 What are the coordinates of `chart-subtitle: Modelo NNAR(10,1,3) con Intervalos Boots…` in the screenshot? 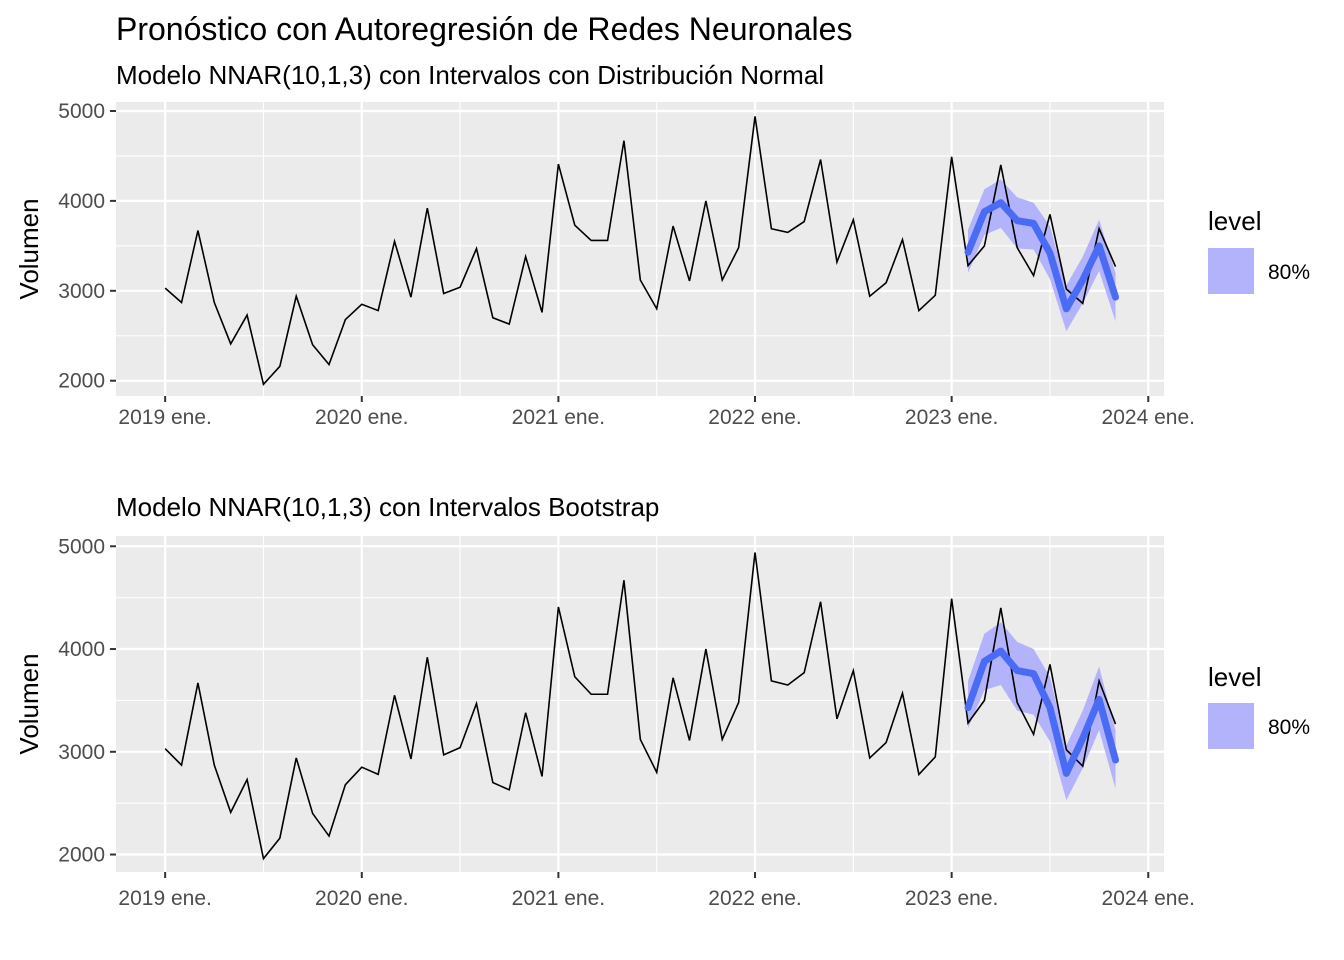 It's located at (387, 507).